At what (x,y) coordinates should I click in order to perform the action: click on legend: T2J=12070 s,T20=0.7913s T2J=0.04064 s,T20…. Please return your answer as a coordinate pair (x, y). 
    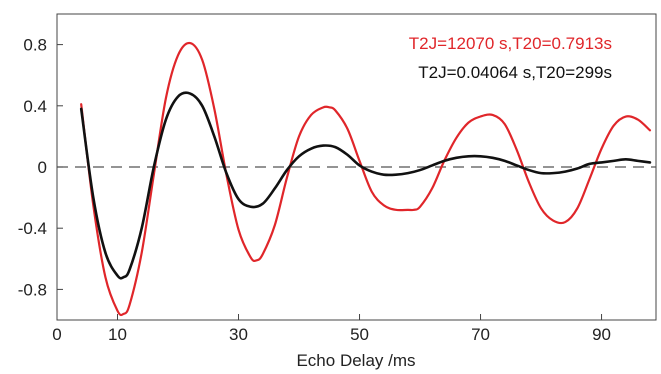
    Looking at the image, I should click on (510, 58).